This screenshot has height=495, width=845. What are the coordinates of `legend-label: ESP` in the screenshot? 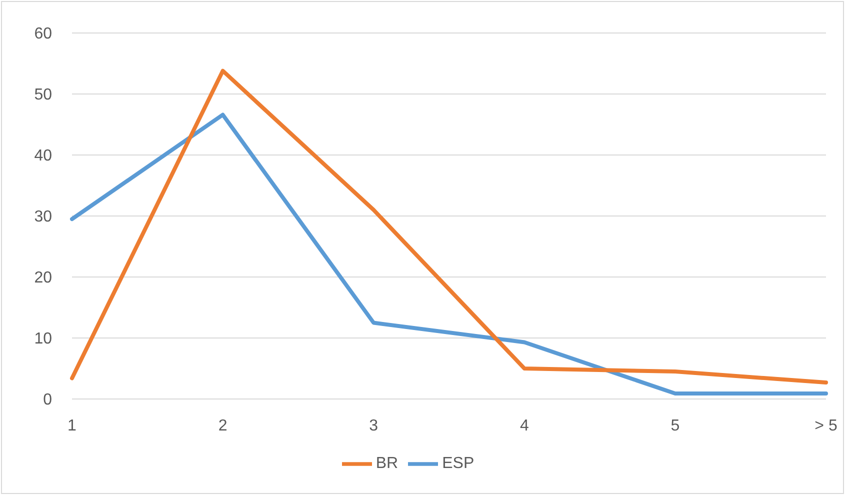 It's located at (458, 463).